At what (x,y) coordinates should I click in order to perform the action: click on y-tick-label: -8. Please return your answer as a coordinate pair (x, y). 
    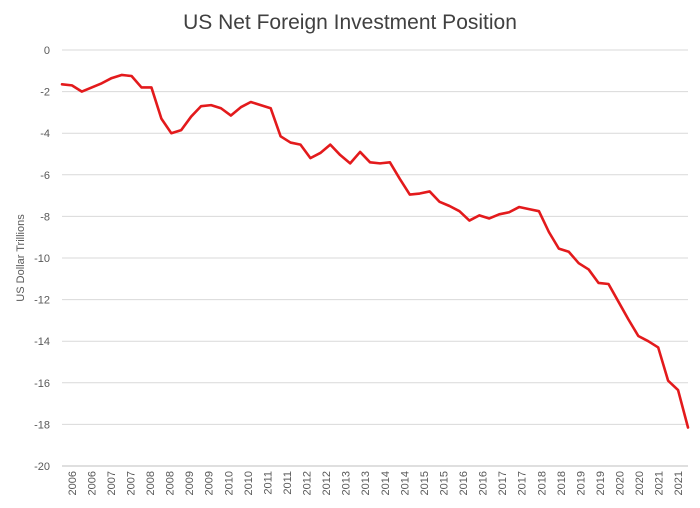
    Looking at the image, I should click on (45, 217).